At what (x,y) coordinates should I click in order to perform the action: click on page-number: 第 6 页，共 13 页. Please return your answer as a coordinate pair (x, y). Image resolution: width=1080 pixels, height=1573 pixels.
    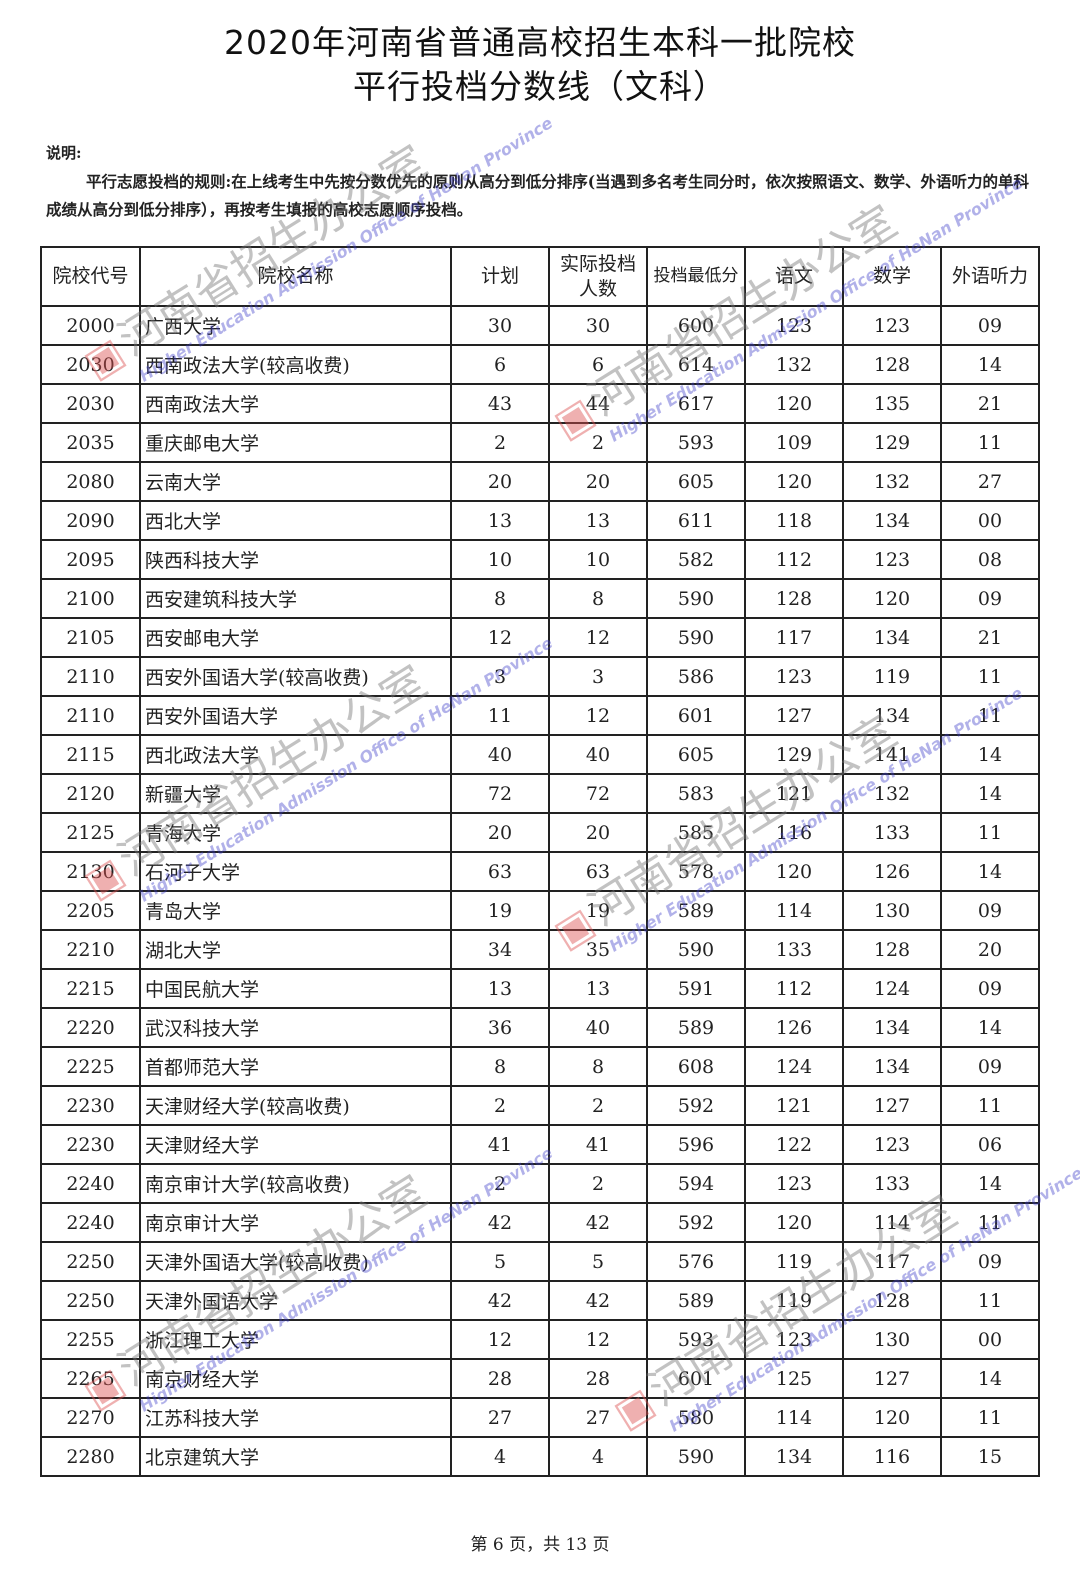
    Looking at the image, I should click on (540, 1545).